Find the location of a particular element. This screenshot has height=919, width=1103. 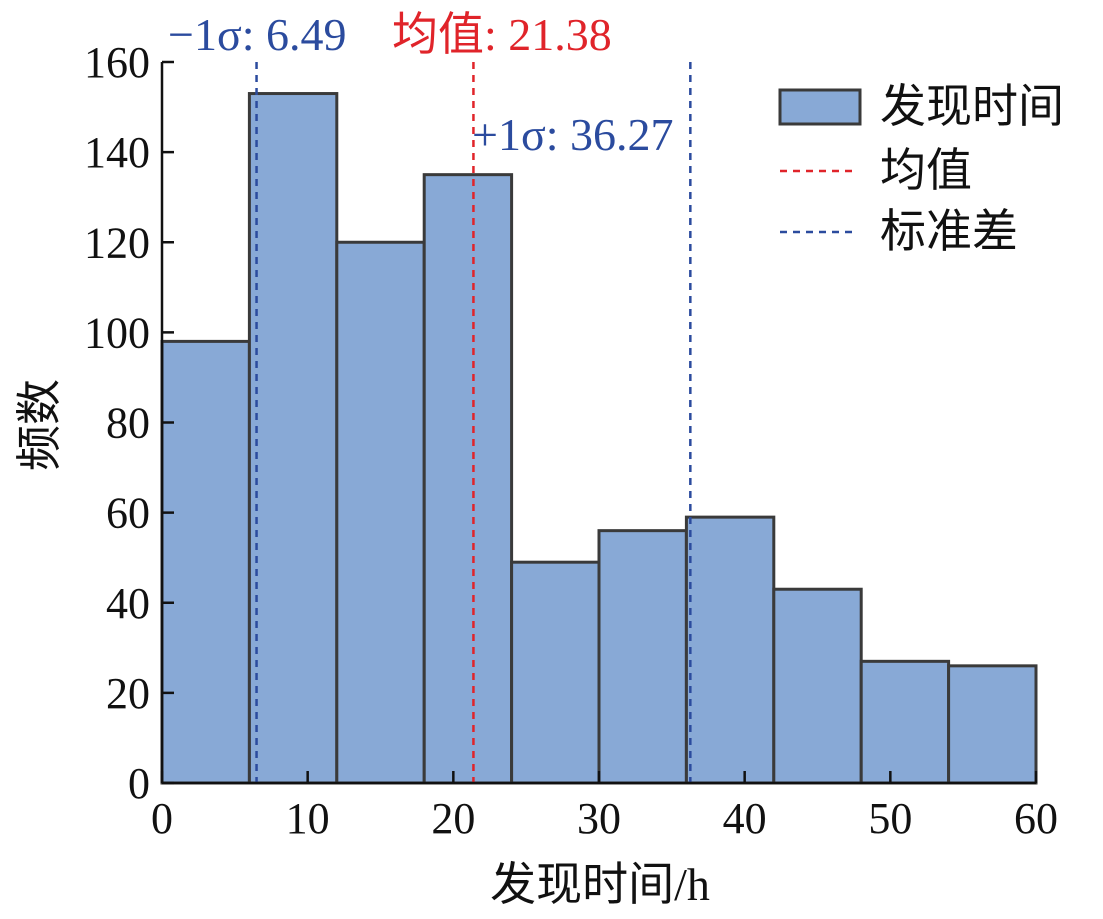

legend: 发现时间 均值 标准差 is located at coordinates (921, 169).